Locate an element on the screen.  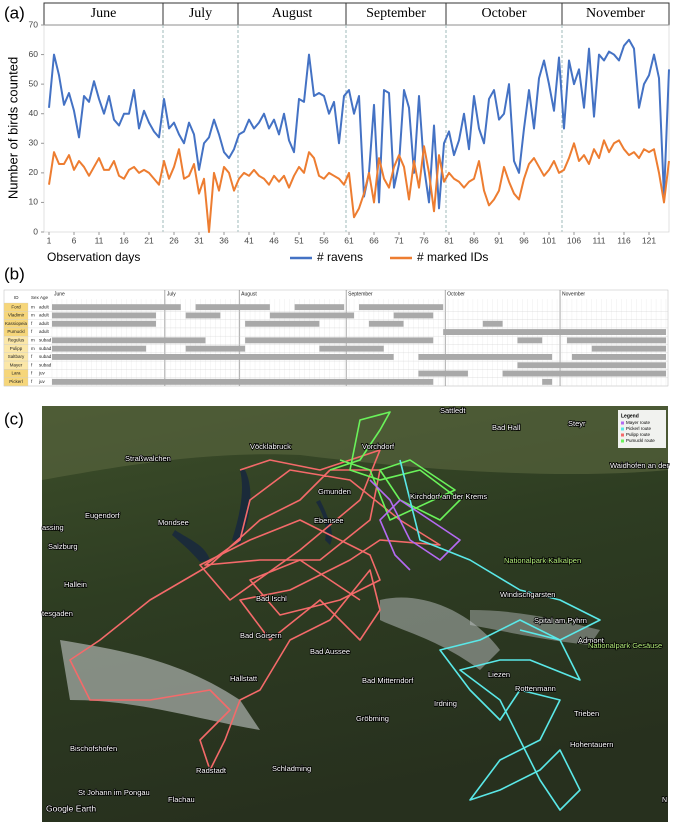
north-arrow: N is located at coordinates (664, 800).